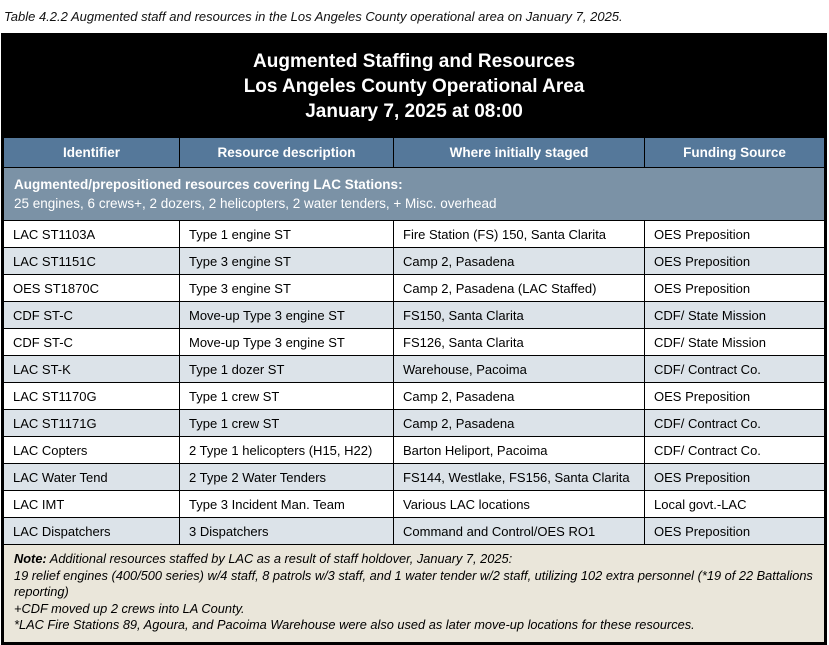 The image size is (829, 645). What do you see at coordinates (91, 369) in the screenshot?
I see `cell-identifier: LAC ST-K` at bounding box center [91, 369].